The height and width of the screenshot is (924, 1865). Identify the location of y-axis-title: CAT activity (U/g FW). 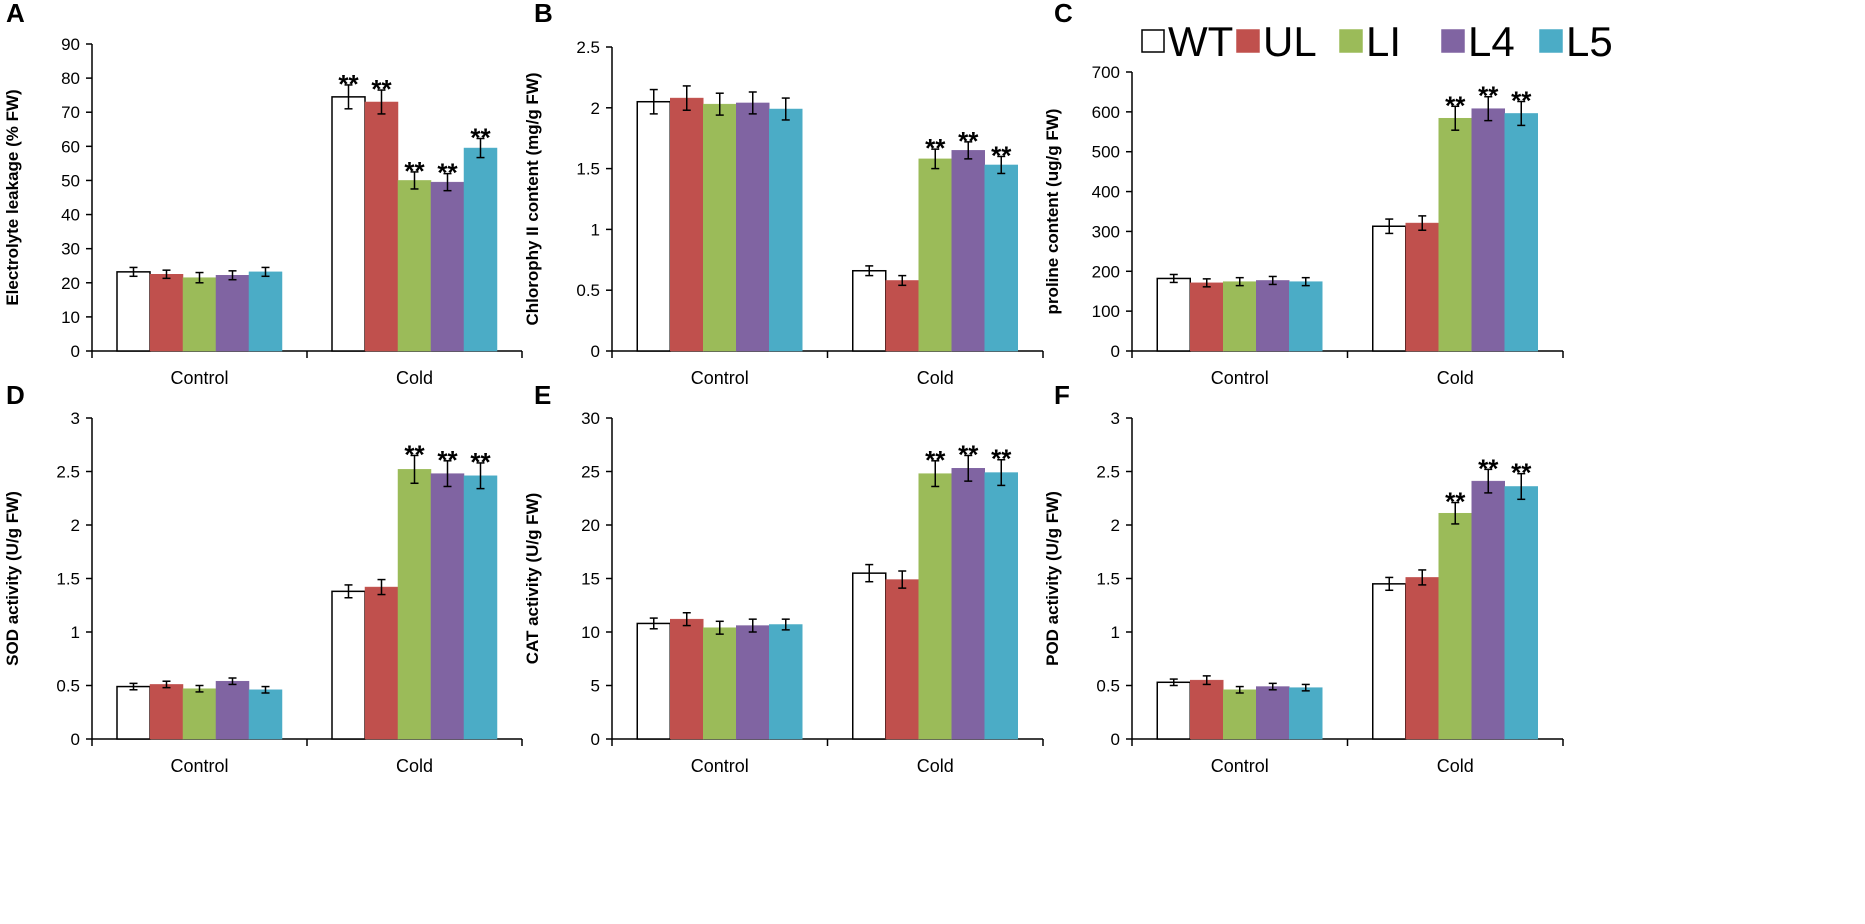
(532, 579).